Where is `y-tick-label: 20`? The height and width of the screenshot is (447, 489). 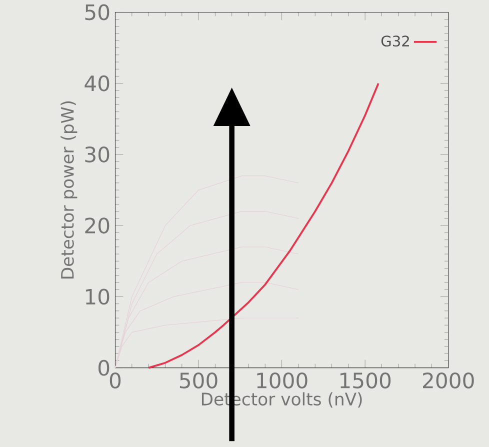
y-tick-label: 20 is located at coordinates (97, 226).